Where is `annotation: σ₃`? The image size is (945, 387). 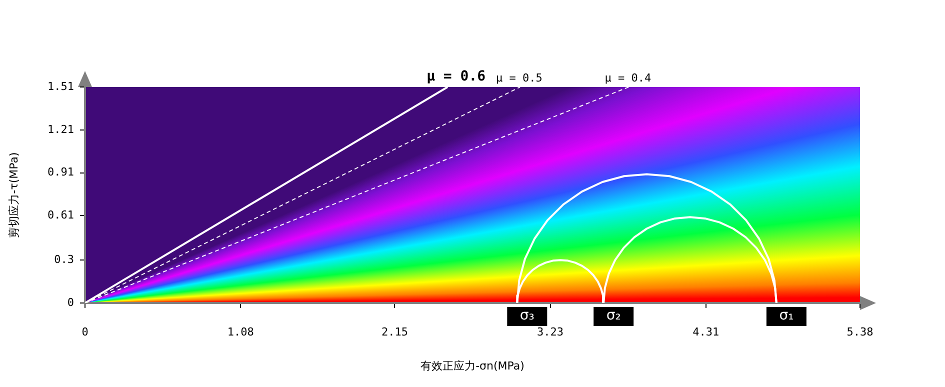 annotation: σ₃ is located at coordinates (527, 316).